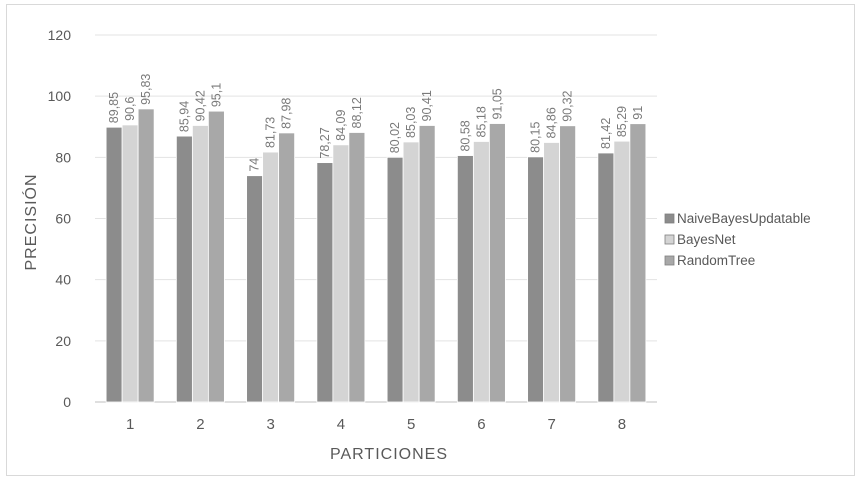  I want to click on data-label: 90,6, so click(130, 109).